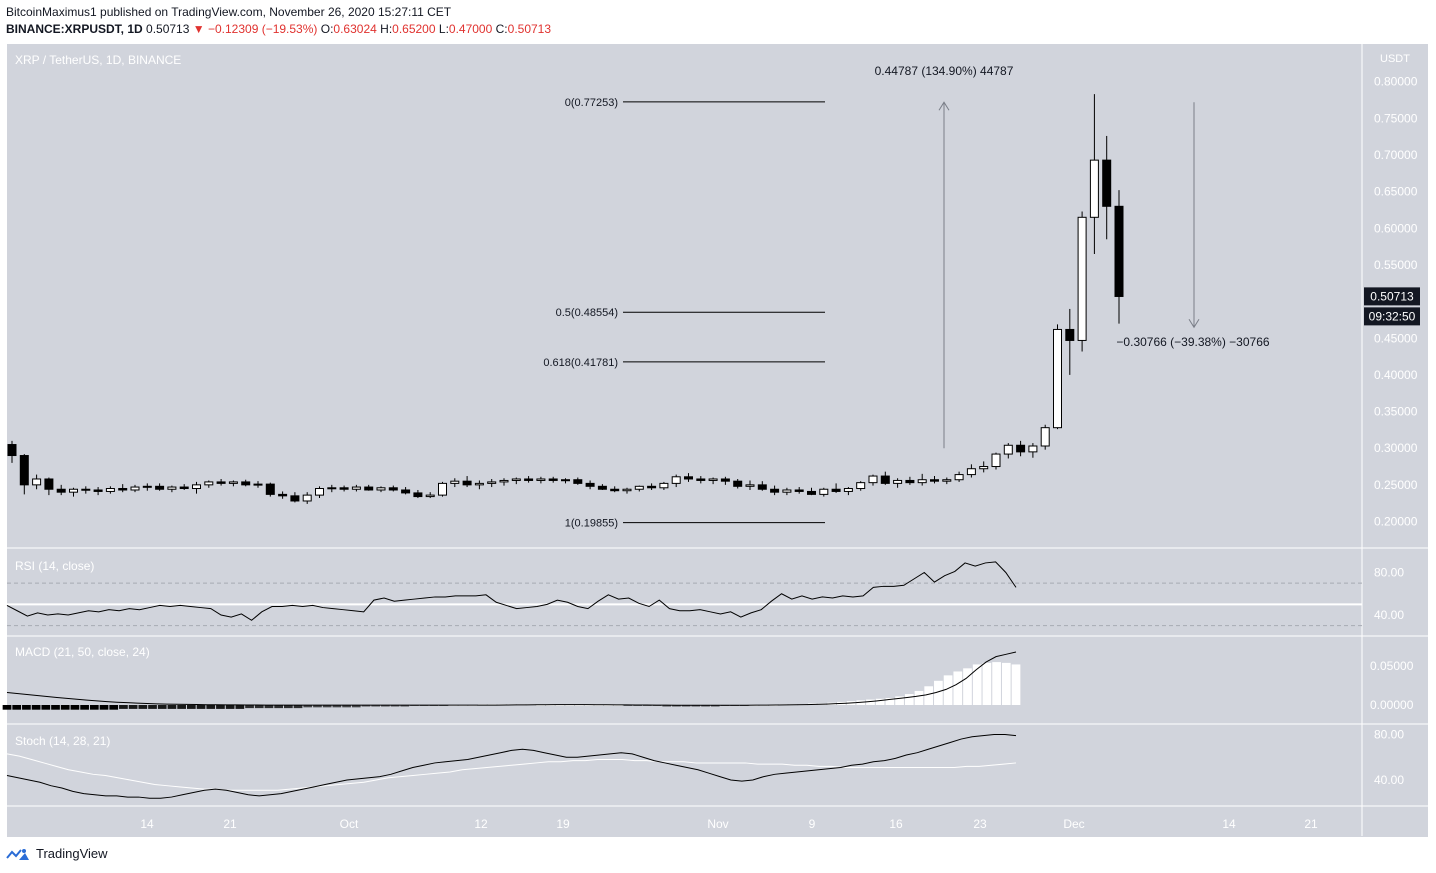 The image size is (1436, 873). Describe the element at coordinates (1392, 316) in the screenshot. I see `countdown-label: 09:32:50` at that location.